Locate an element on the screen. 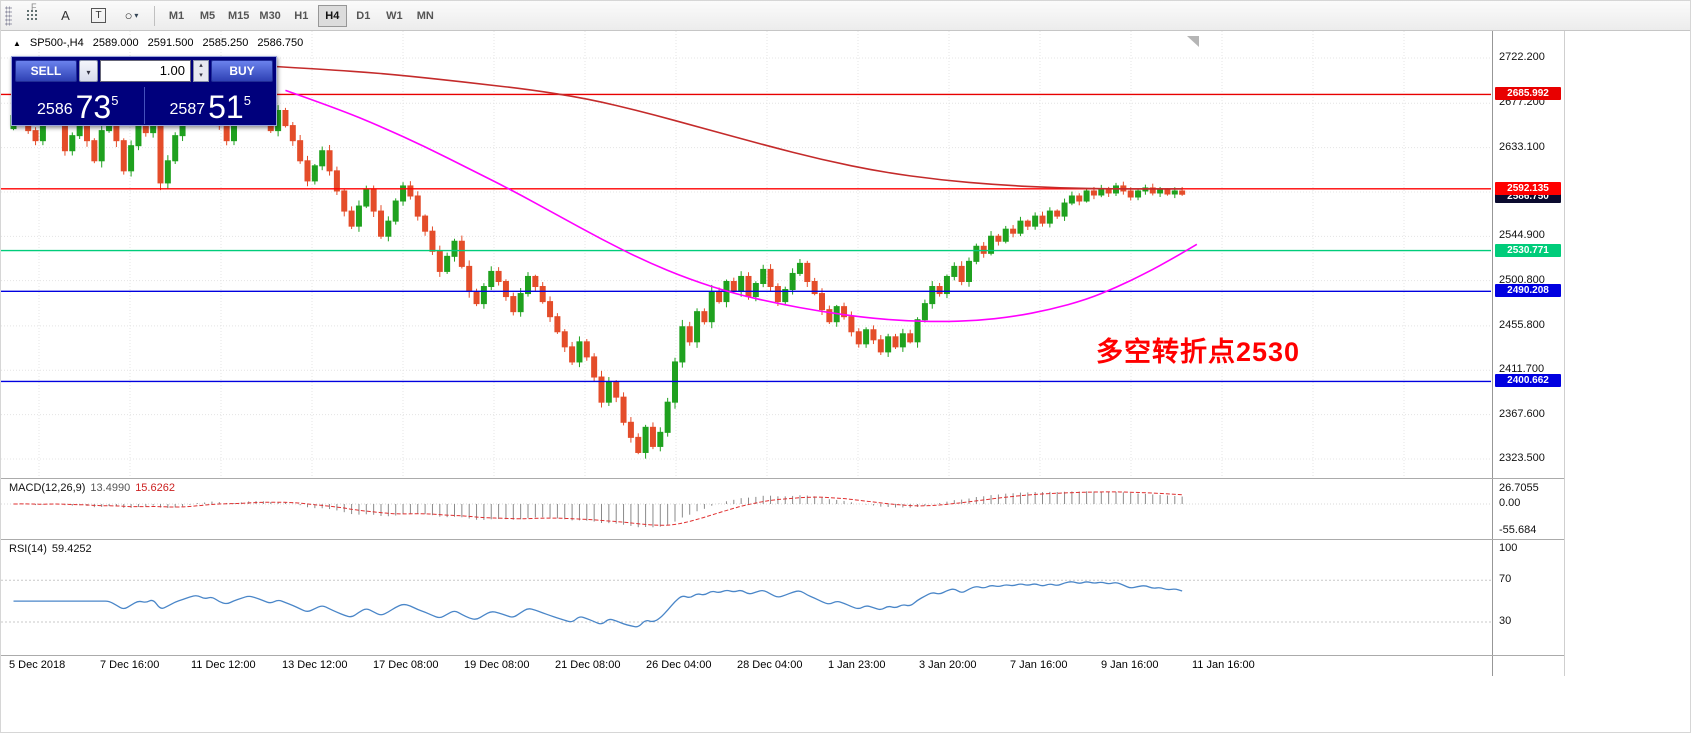 The height and width of the screenshot is (733, 1691). axis-tick-label: 2323.500 is located at coordinates (1522, 458).